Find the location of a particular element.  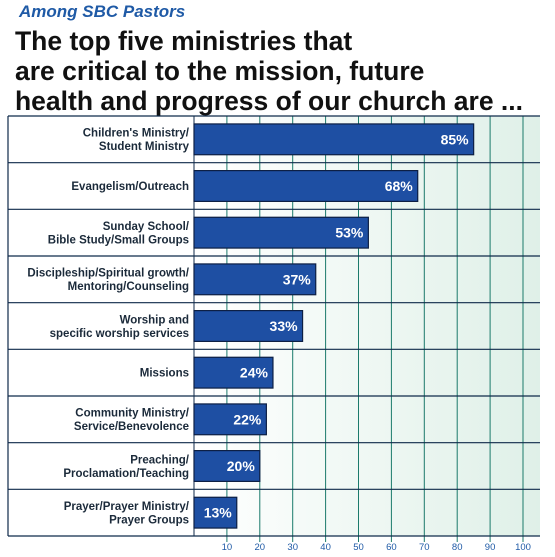

bar-value-label: 37% is located at coordinates (297, 279).